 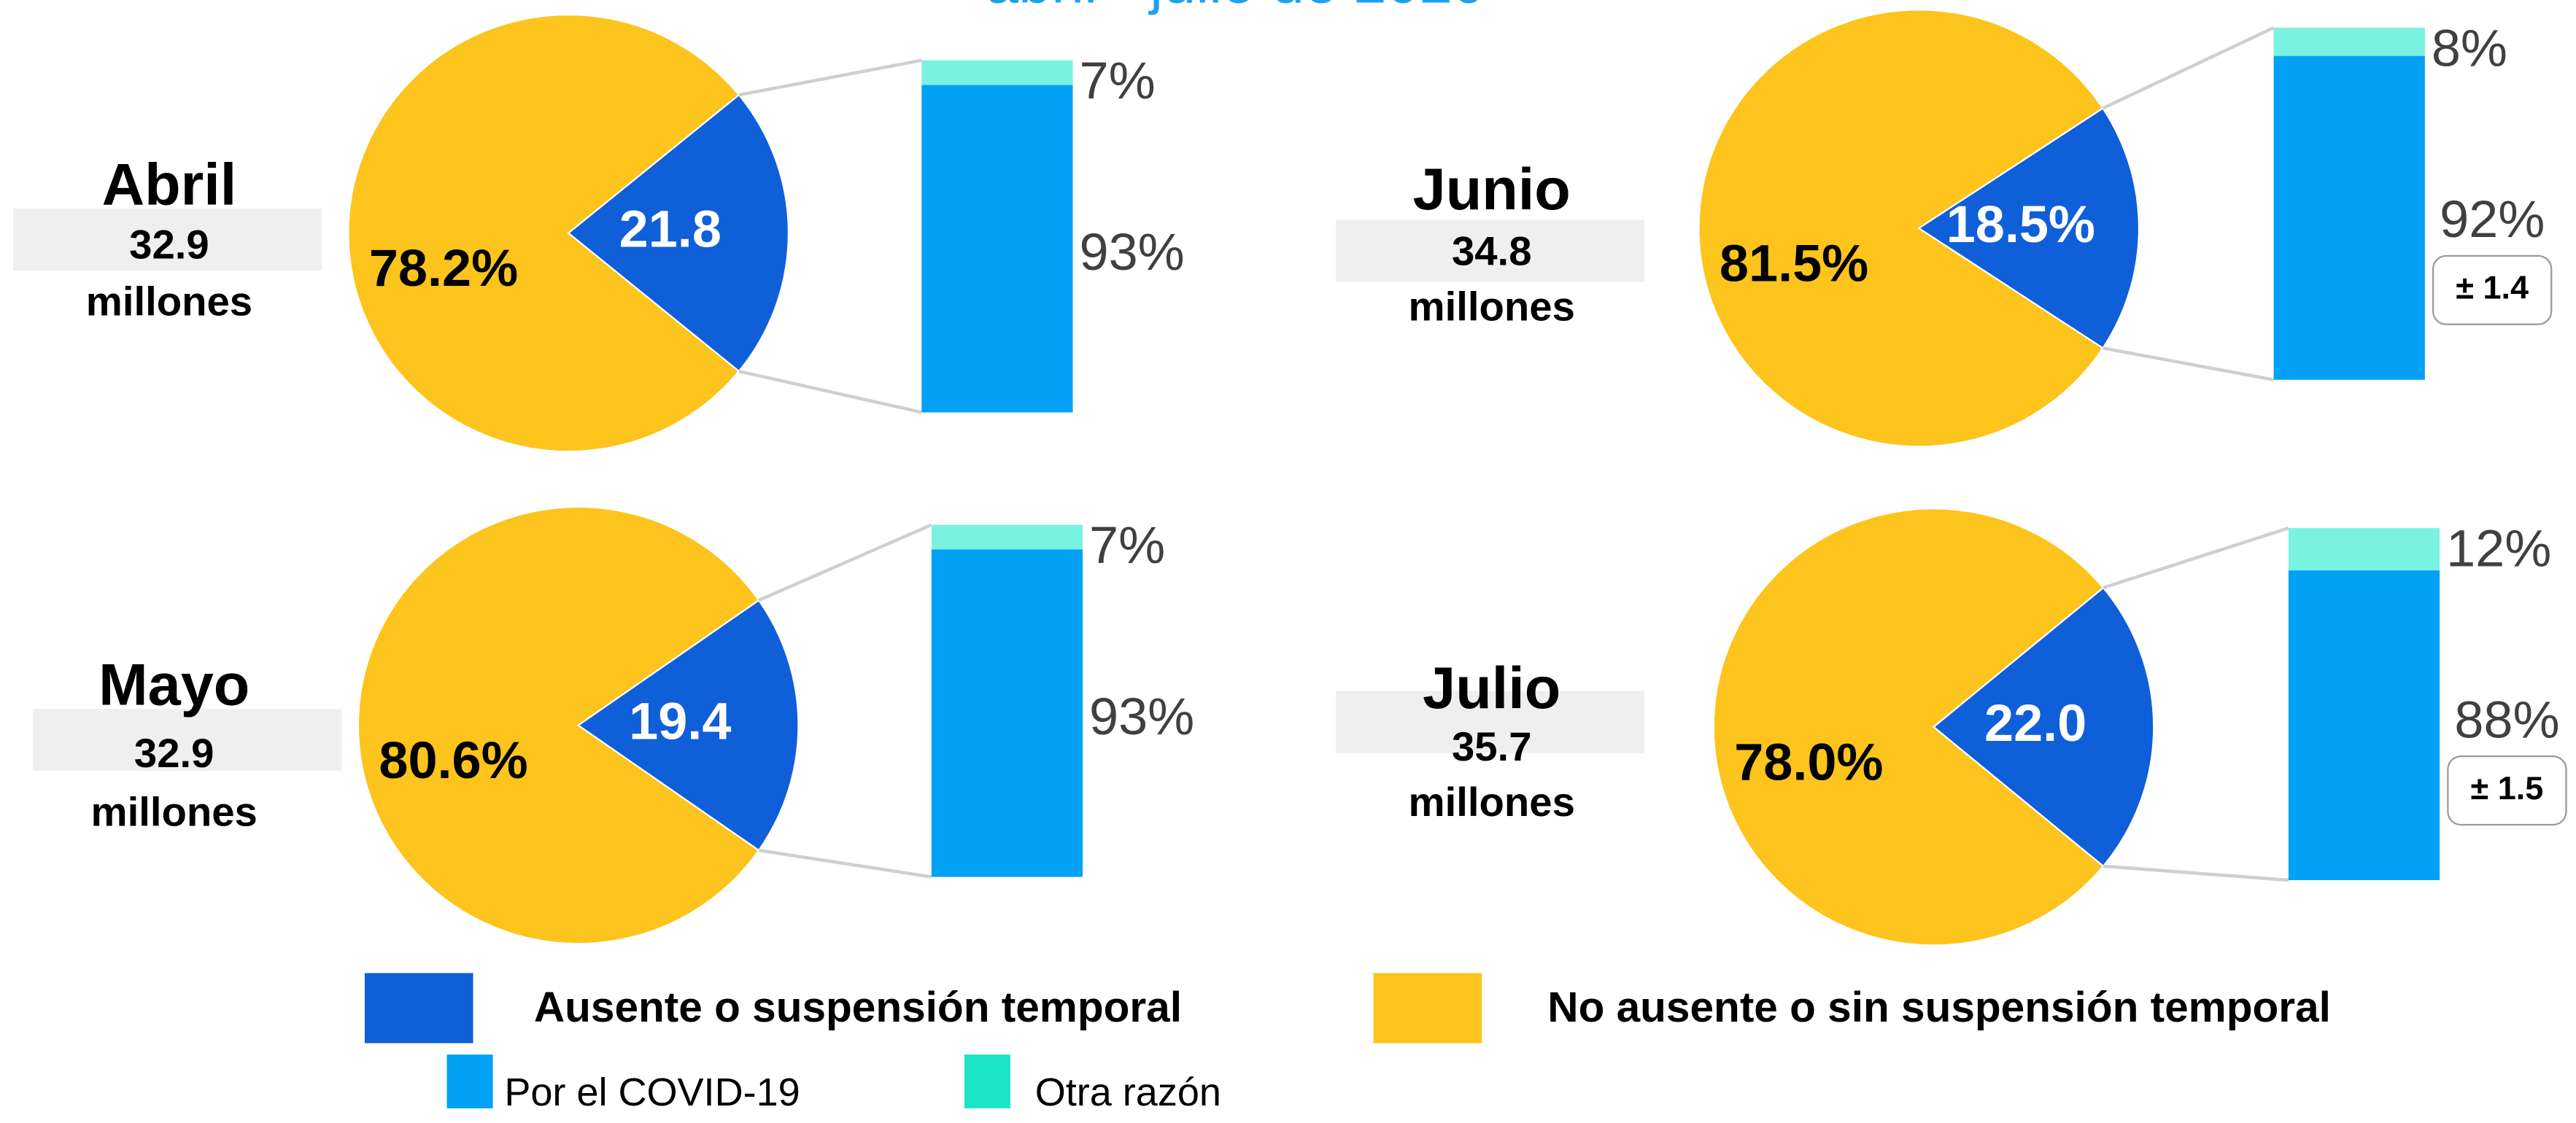 I want to click on month-label: Abril, so click(x=169, y=185).